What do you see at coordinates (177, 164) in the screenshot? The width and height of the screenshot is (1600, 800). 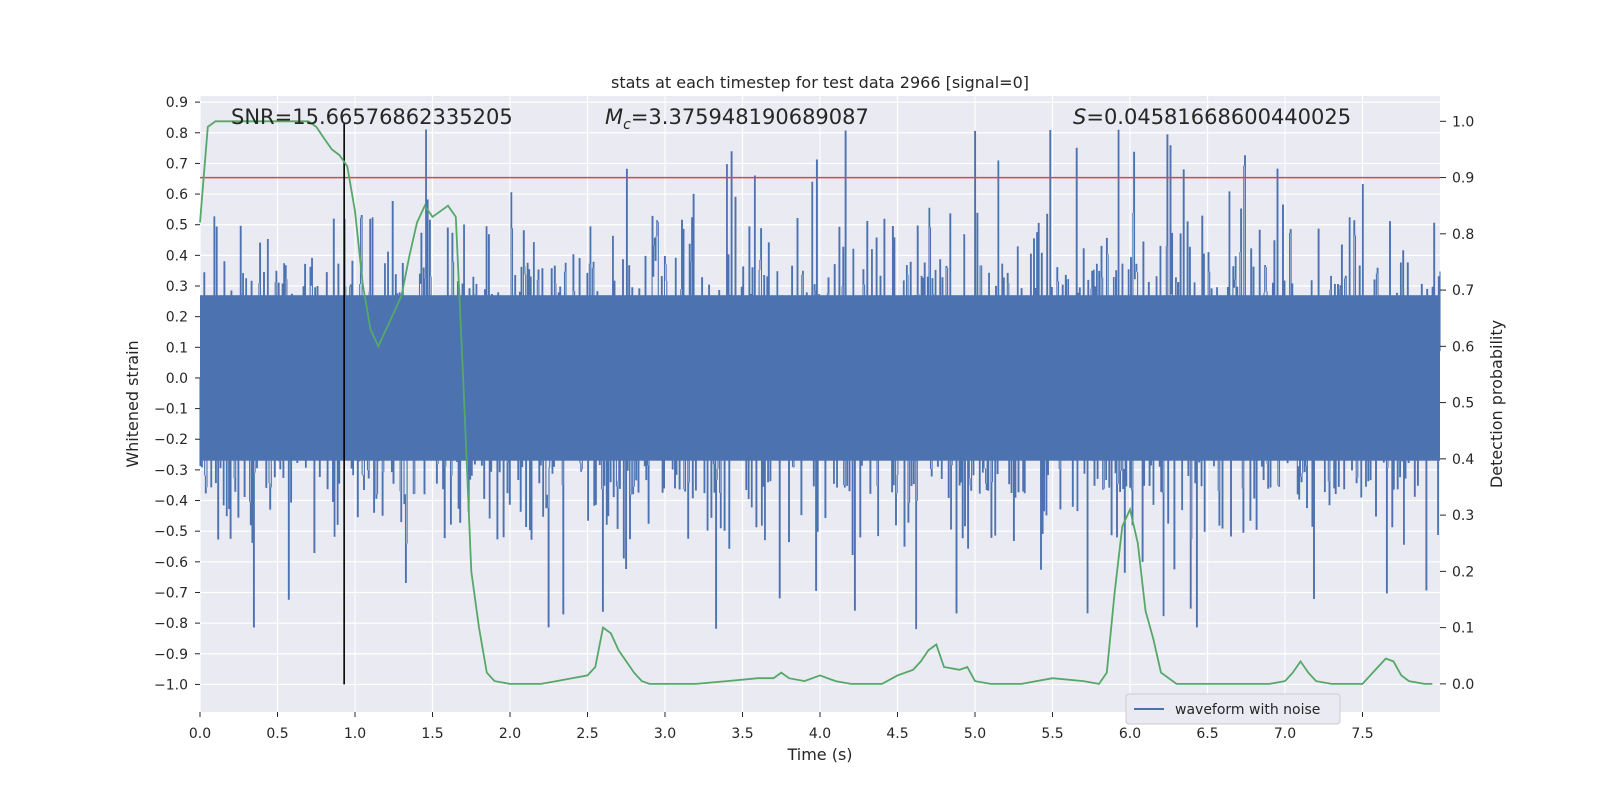 I see `y-left-tick-label: 0.7` at bounding box center [177, 164].